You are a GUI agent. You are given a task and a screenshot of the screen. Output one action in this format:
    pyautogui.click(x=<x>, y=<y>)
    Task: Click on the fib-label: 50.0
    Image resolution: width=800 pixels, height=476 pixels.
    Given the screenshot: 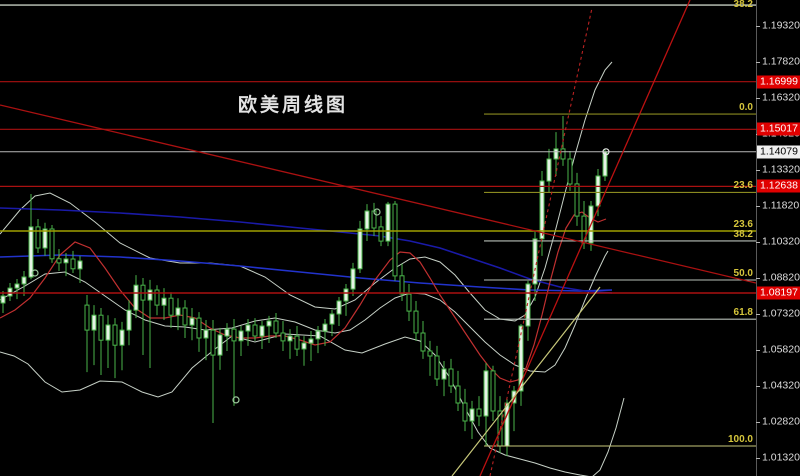 What is the action you would take?
    pyautogui.click(x=743, y=274)
    